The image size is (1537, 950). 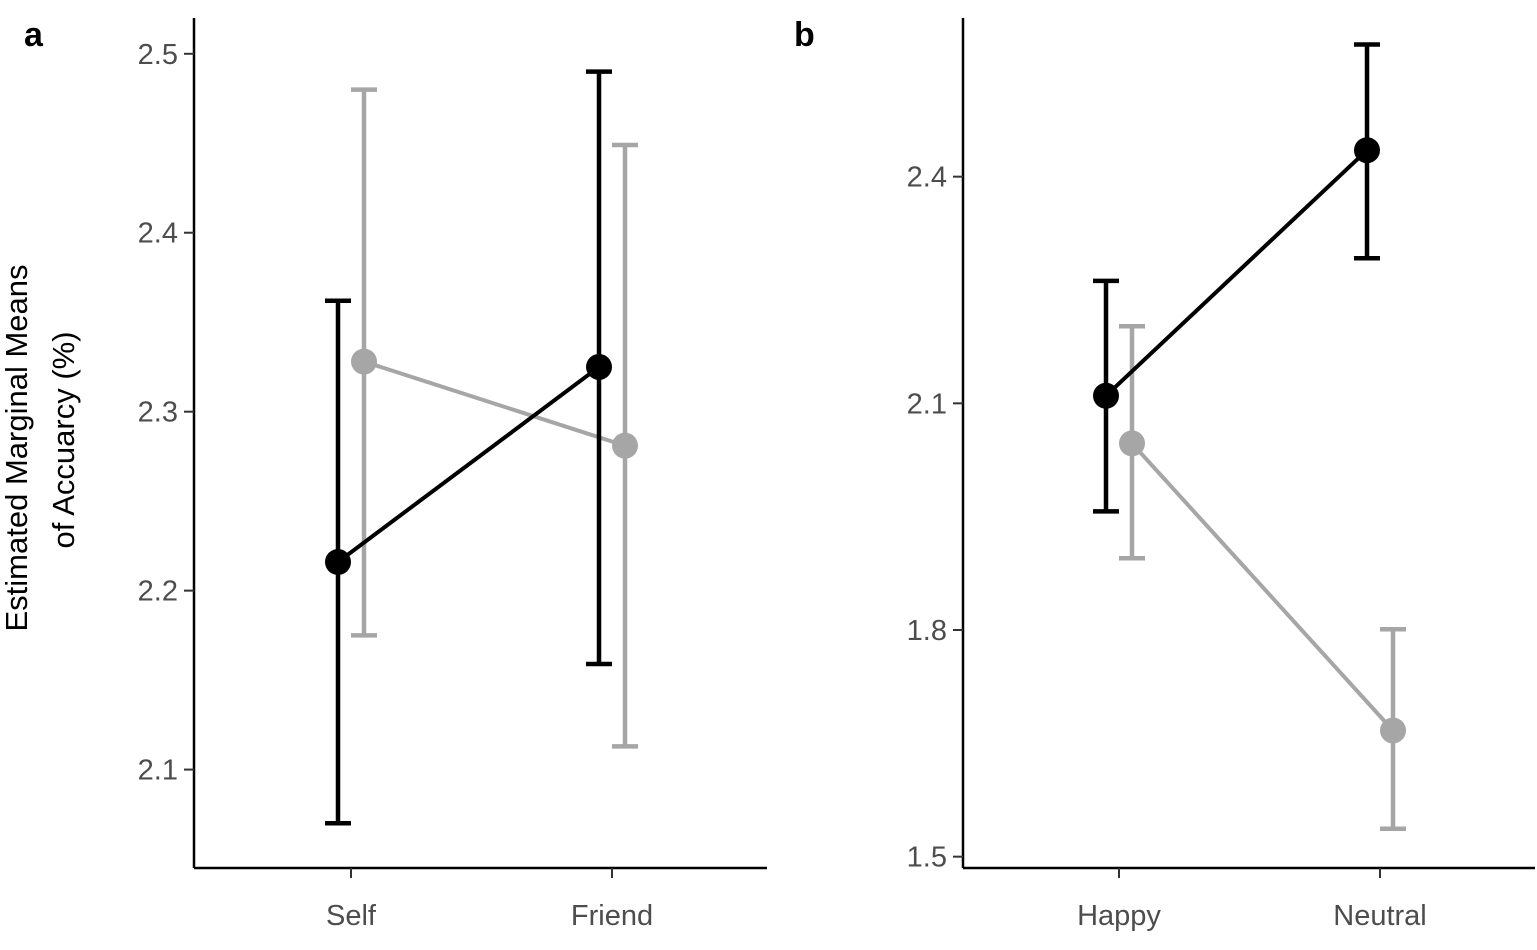 I want to click on y-tick-label: 2.2, so click(x=158, y=592).